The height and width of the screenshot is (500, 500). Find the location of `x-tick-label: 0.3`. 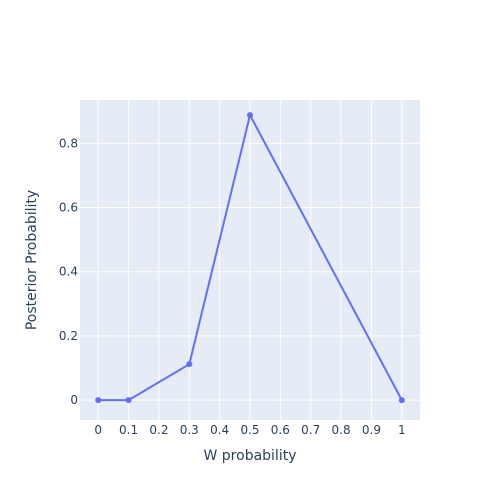

x-tick-label: 0.3 is located at coordinates (189, 430).